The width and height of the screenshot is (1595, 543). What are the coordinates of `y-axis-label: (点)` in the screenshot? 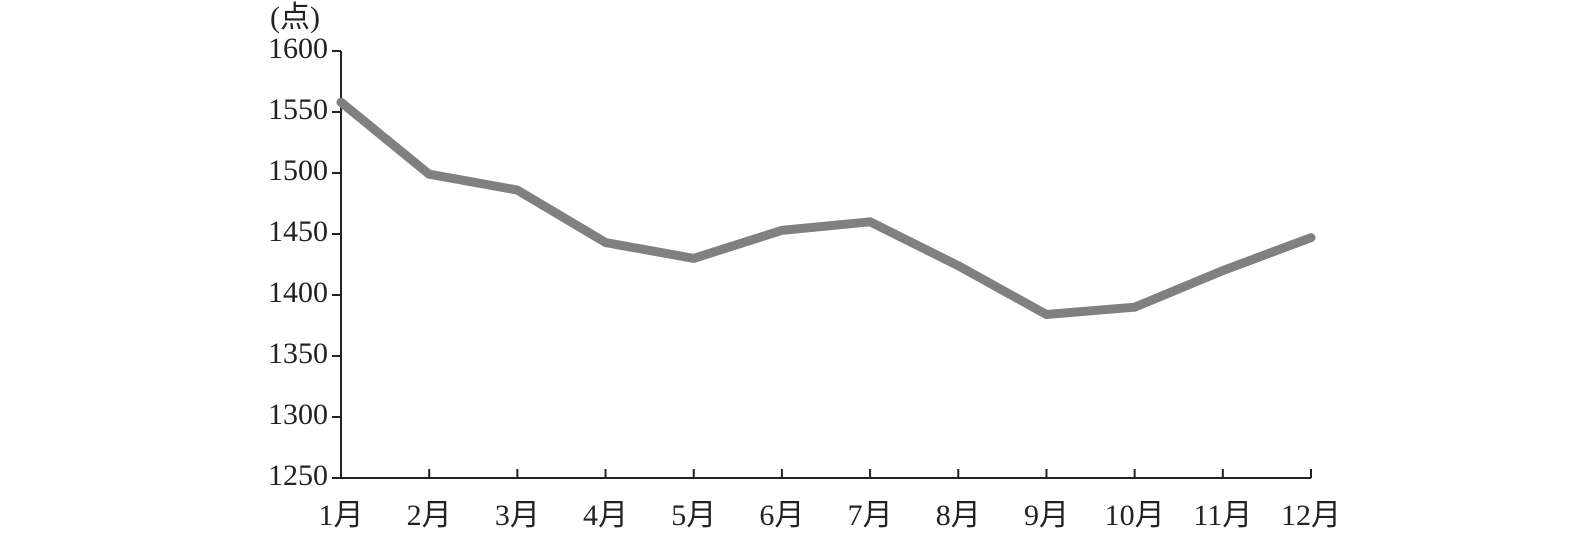 It's located at (295, 17).